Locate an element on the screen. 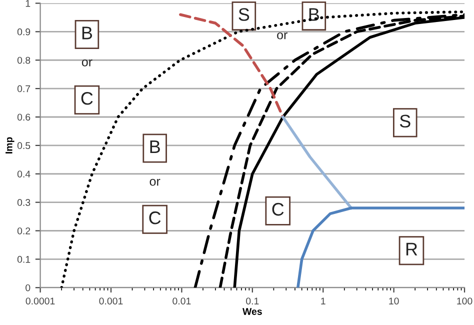 The image size is (474, 325). y-tick-label: 0.1 is located at coordinates (23, 259).